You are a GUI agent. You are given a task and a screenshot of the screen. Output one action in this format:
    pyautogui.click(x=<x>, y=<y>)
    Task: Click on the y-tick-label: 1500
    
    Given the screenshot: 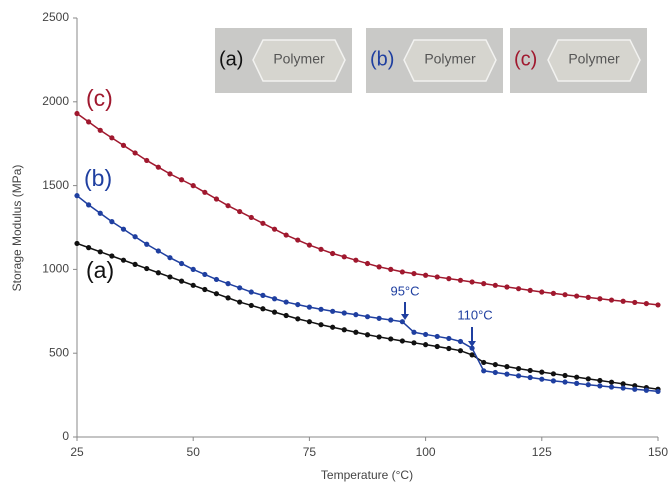 What is the action you would take?
    pyautogui.click(x=55, y=185)
    